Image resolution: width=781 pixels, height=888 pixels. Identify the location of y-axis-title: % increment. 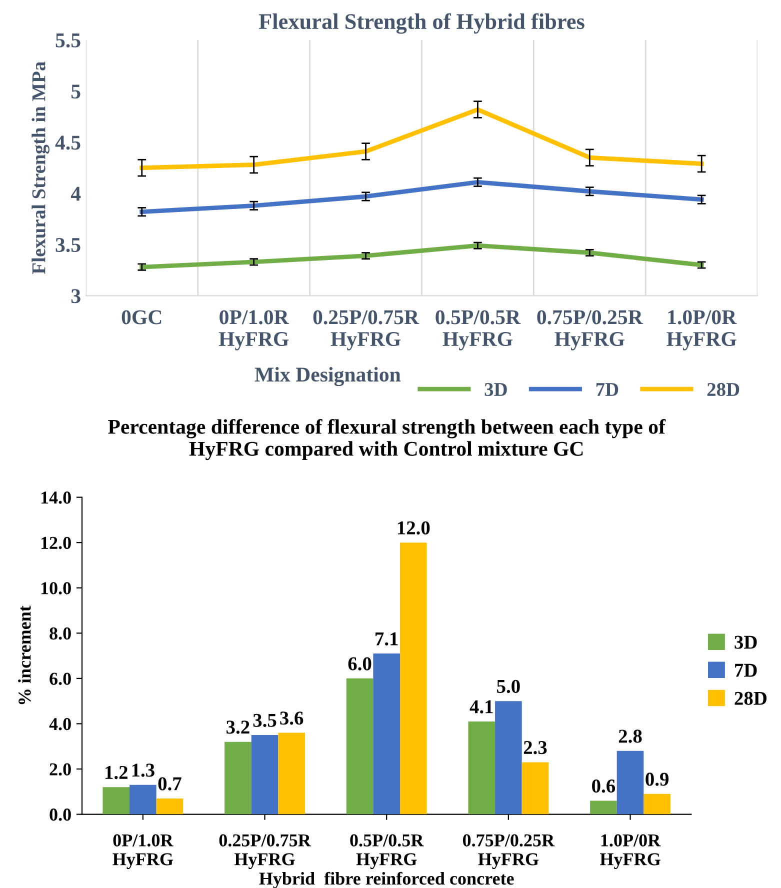
(24, 655).